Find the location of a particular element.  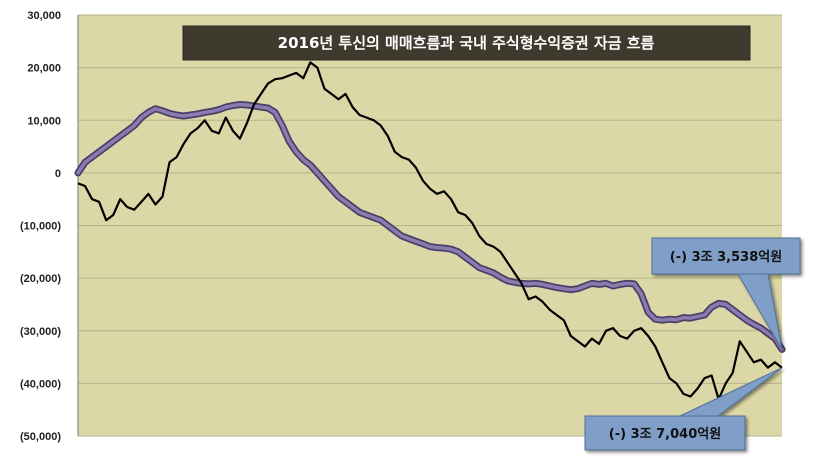

y-tick-label: (50,000) is located at coordinates (40, 437).